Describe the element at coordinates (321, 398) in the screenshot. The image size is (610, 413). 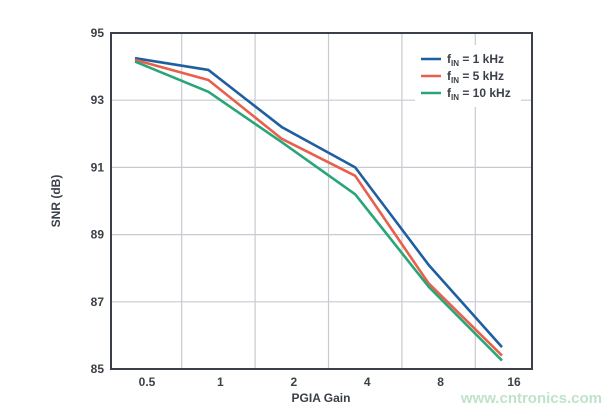
I see `x-axis-label: PGIA Gain` at that location.